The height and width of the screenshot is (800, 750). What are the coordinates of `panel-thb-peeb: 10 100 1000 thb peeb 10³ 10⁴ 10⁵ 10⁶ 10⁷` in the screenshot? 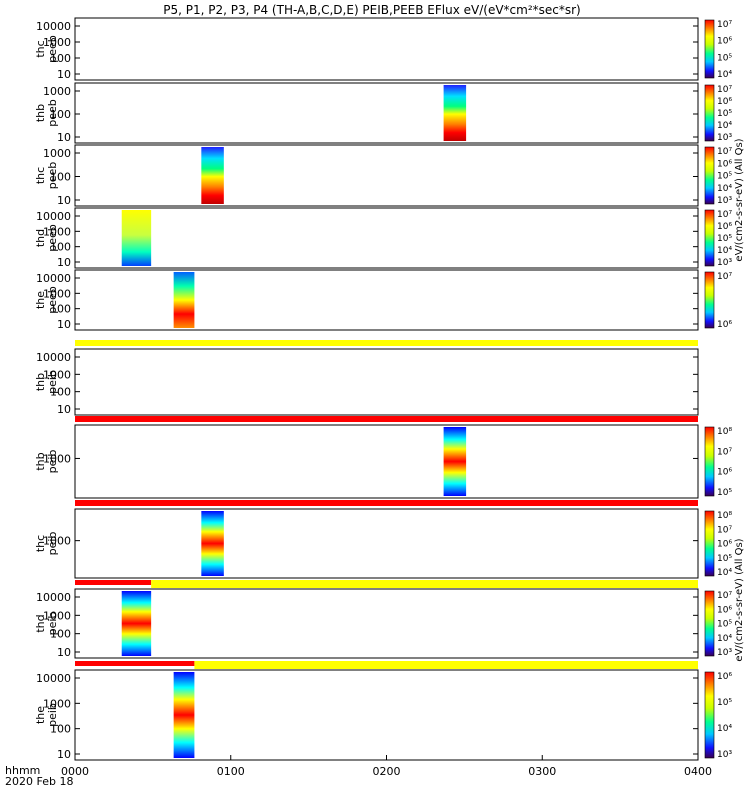 It's located at (383, 113).